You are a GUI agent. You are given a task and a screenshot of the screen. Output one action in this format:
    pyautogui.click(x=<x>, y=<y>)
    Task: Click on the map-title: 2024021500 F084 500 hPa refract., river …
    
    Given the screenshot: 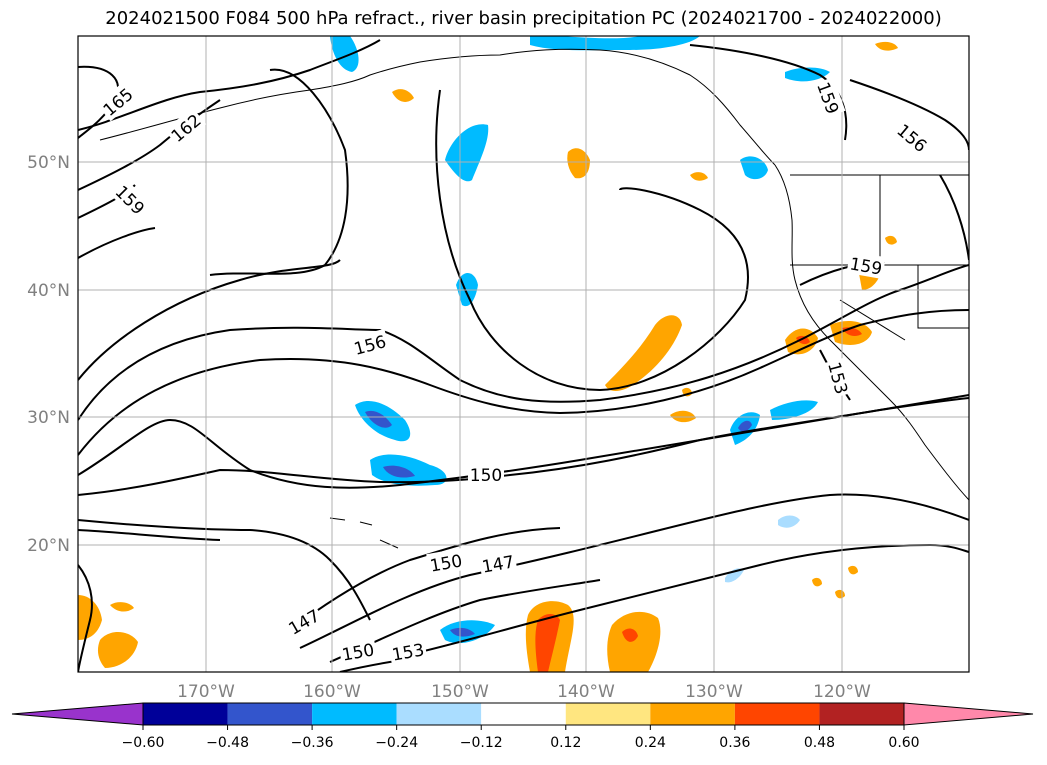 What is the action you would take?
    pyautogui.click(x=523, y=18)
    